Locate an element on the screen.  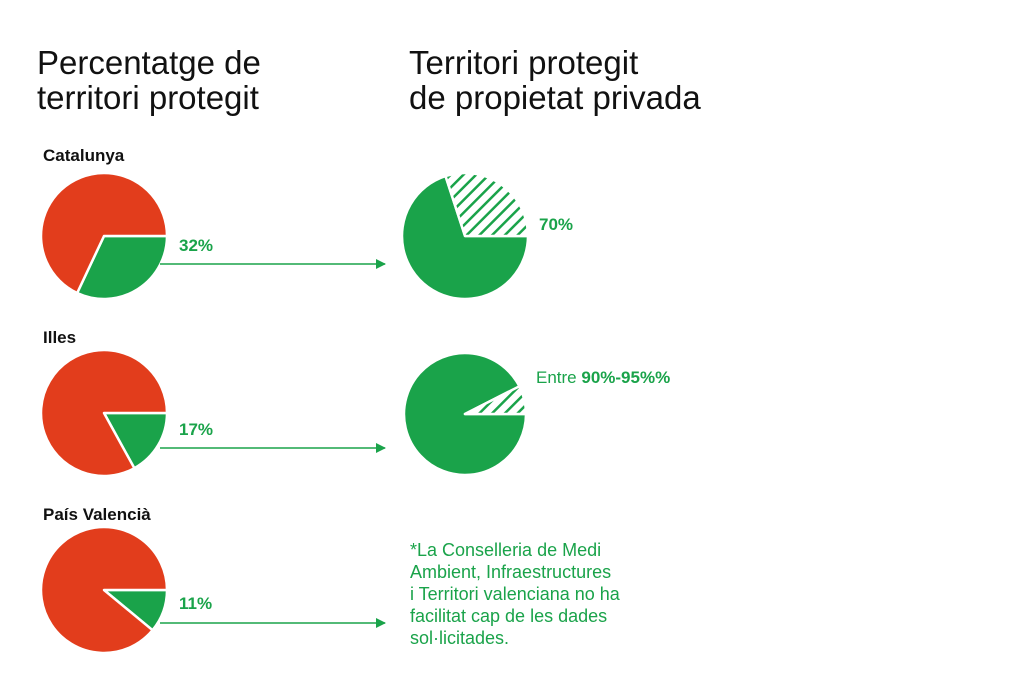
data-label-catalunya-private: 70% is located at coordinates (556, 224).